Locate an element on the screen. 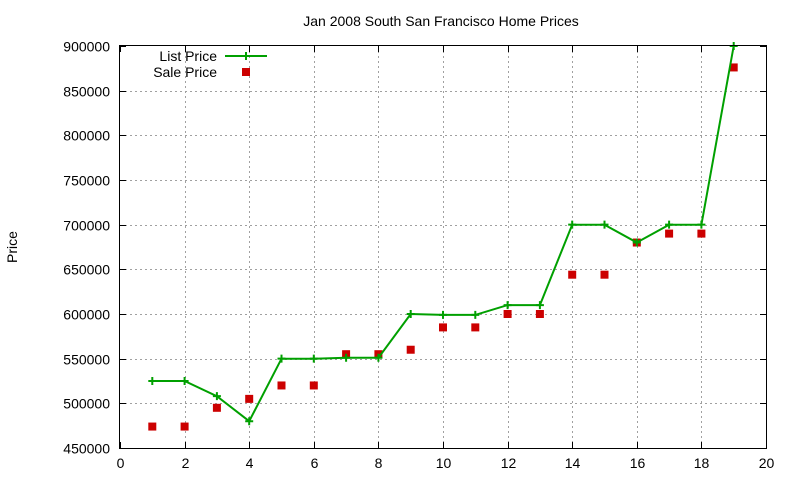 The height and width of the screenshot is (480, 800). x-tick-label: 0 is located at coordinates (121, 463).